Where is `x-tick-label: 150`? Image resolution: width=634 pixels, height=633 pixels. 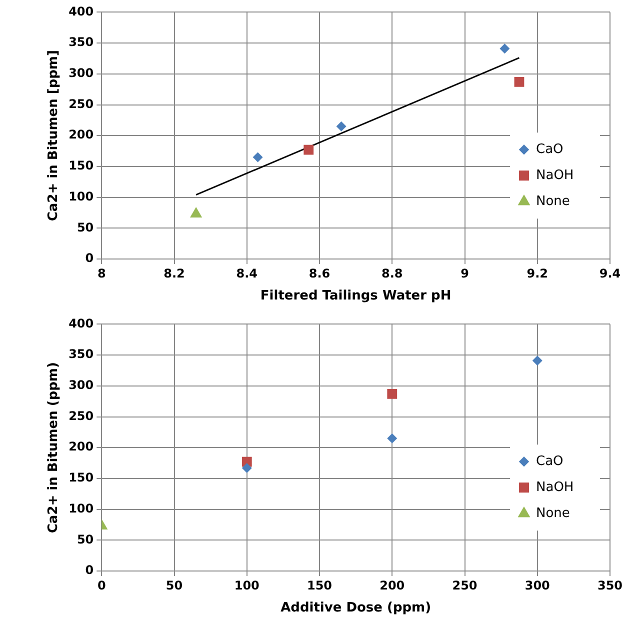 x-tick-label: 150 is located at coordinates (319, 585).